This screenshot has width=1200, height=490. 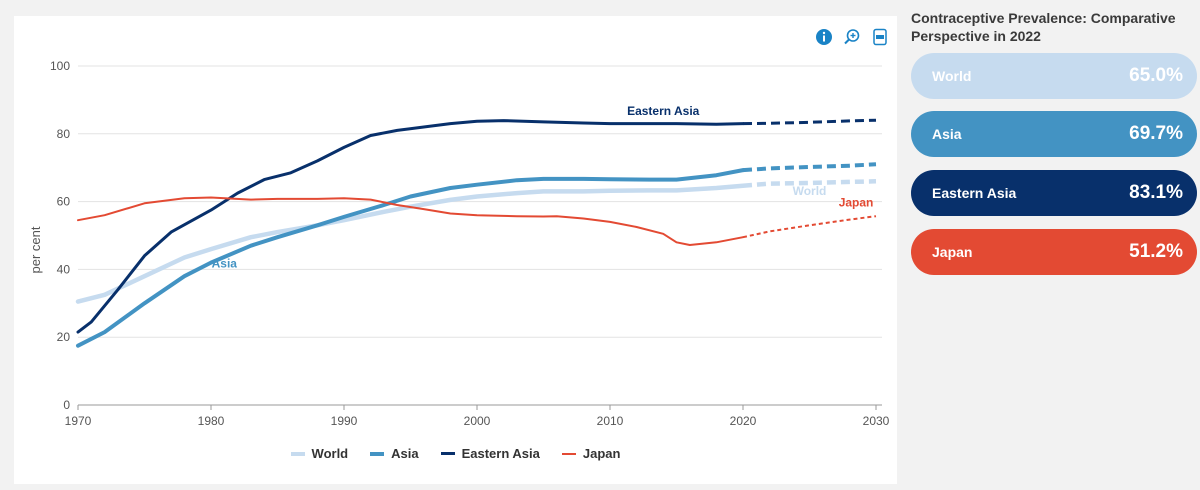 I want to click on y-tick-label: 60, so click(x=64, y=202).